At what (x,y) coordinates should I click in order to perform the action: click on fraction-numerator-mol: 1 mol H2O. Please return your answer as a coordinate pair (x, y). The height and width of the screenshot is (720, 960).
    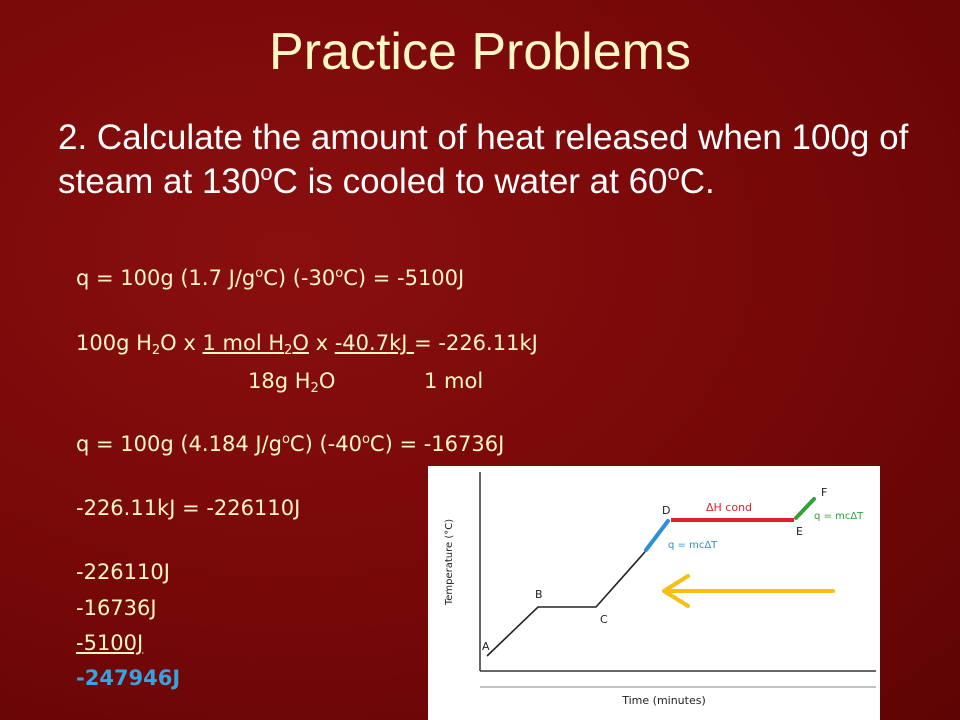
    Looking at the image, I should click on (255, 344).